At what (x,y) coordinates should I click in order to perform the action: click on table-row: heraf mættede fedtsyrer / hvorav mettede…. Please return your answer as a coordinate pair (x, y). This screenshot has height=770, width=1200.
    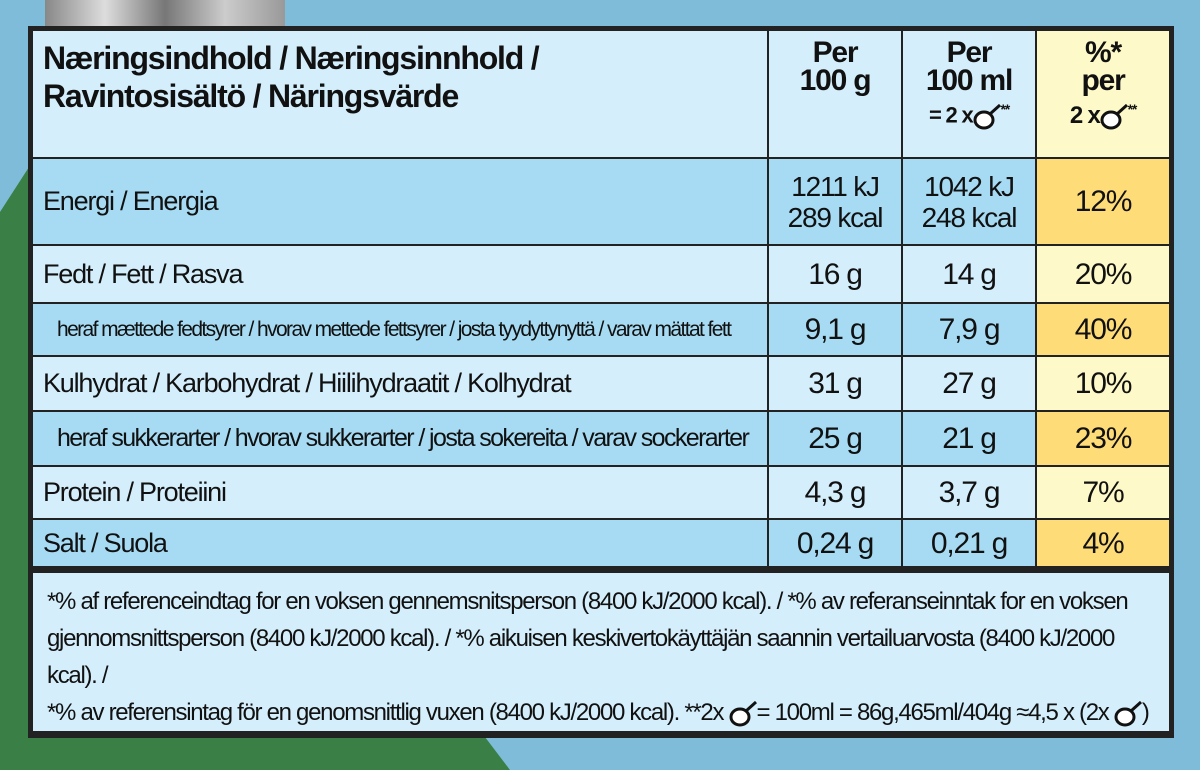
    Looking at the image, I should click on (601, 329).